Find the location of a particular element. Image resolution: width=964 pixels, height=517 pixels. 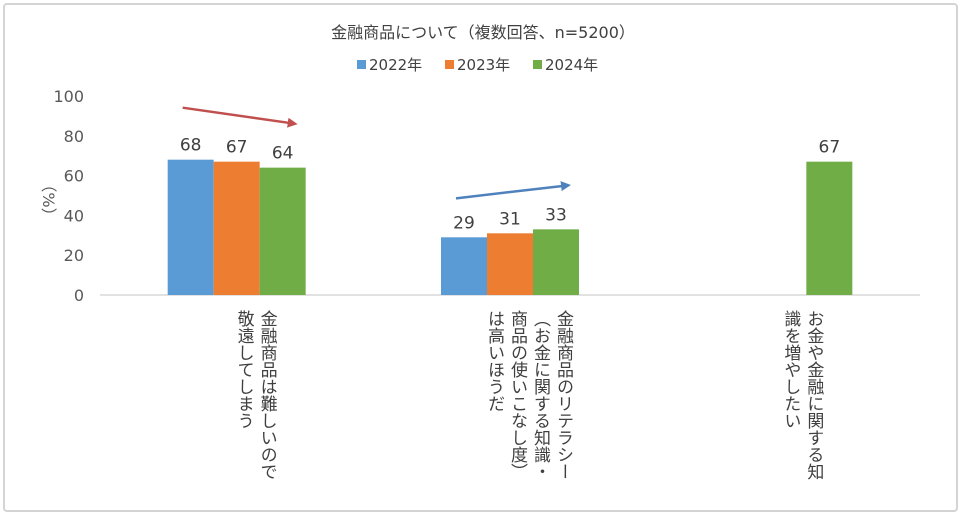

legend: 2022年 2023年 2024年 is located at coordinates (477, 65).